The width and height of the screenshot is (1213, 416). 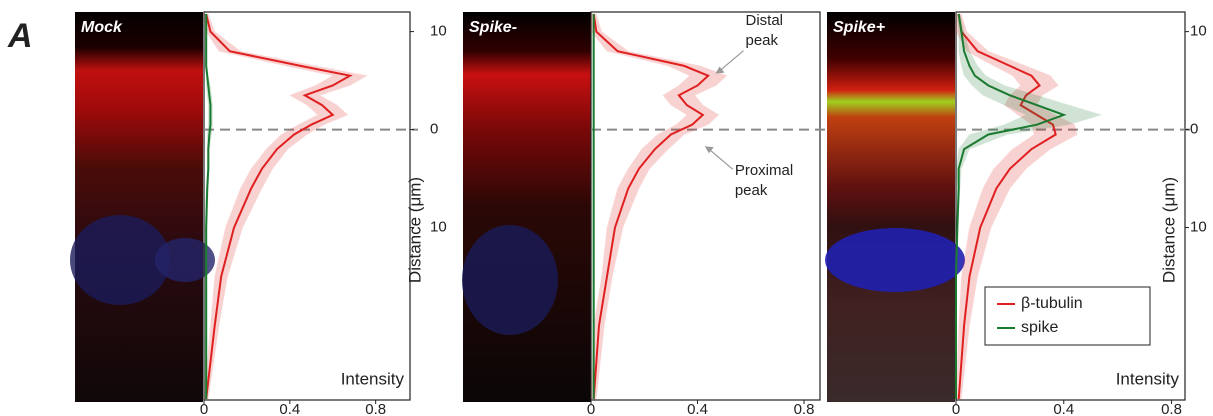 What do you see at coordinates (859, 27) in the screenshot?
I see `panel-title: Spike+` at bounding box center [859, 27].